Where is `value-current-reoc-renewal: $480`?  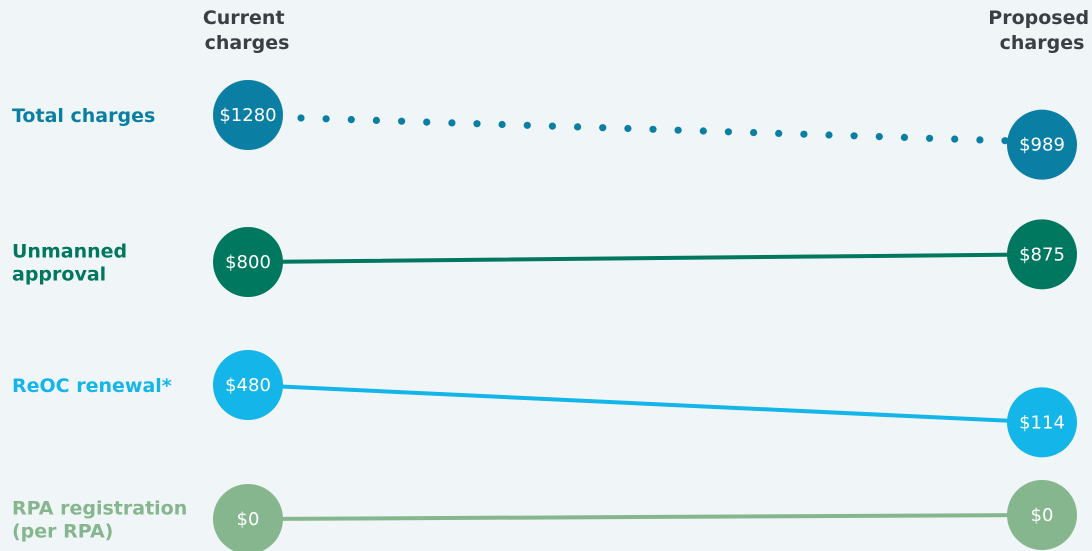 value-current-reoc-renewal: $480 is located at coordinates (248, 385).